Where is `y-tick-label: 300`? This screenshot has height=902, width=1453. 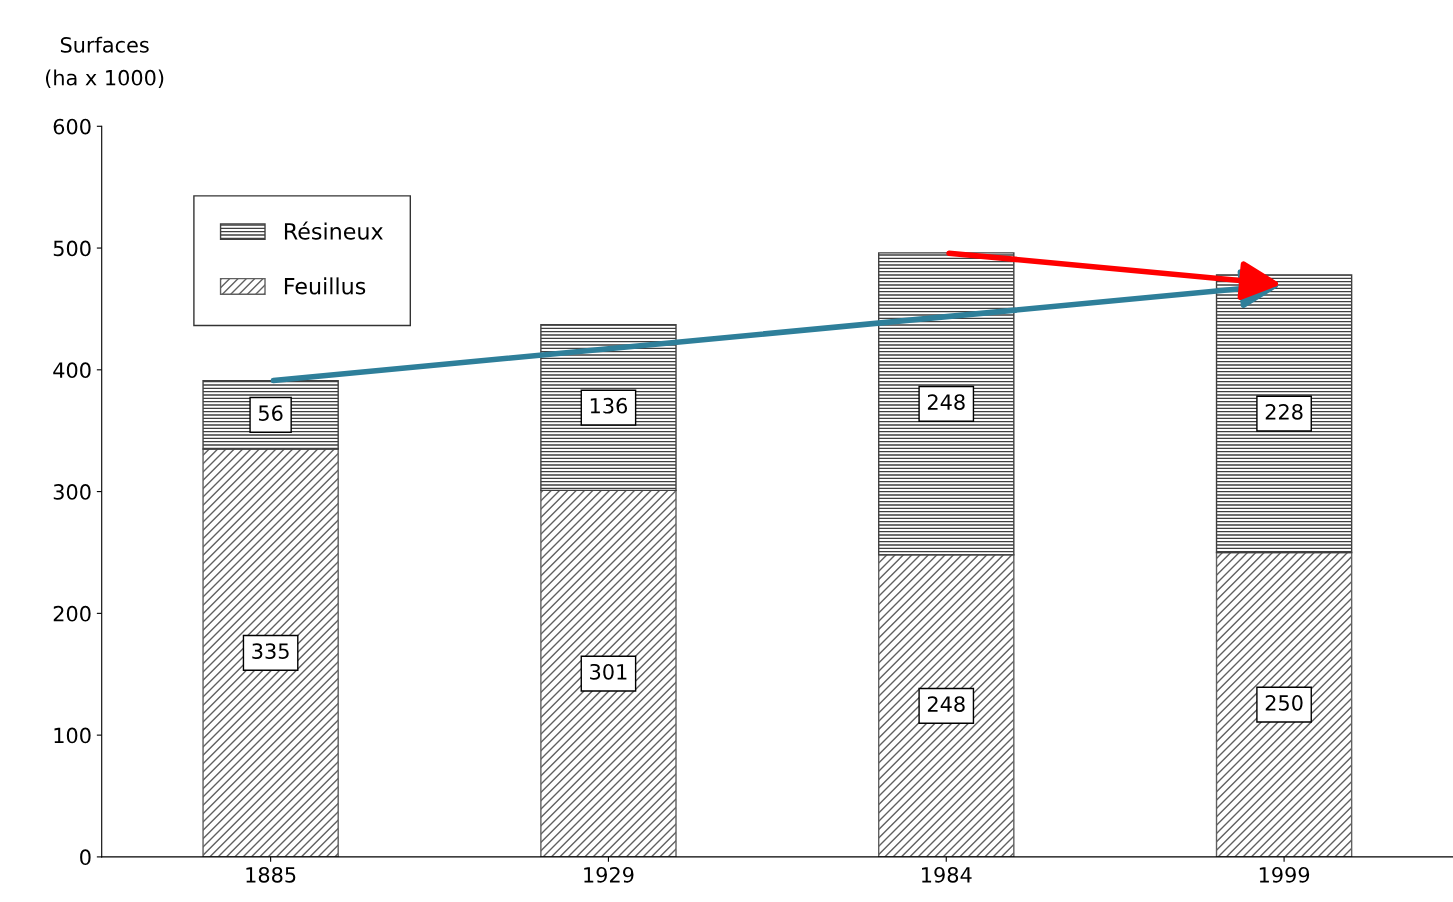 y-tick-label: 300 is located at coordinates (72, 492).